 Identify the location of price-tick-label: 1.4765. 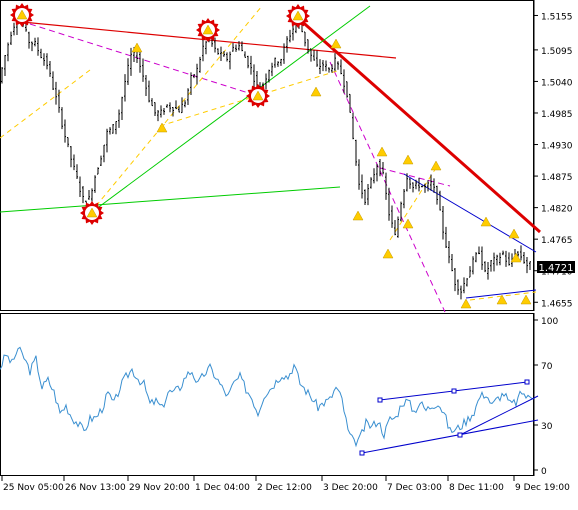
(557, 241).